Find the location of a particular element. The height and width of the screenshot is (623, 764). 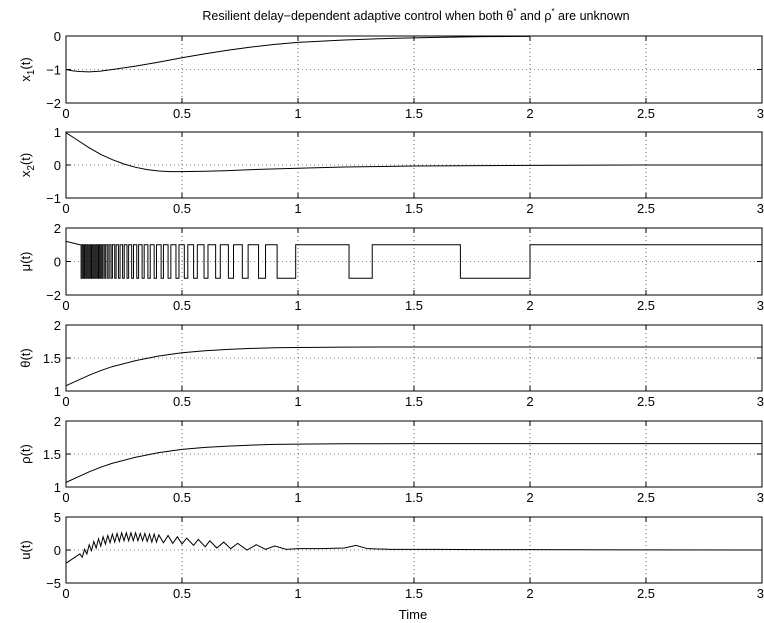

subplot-rho: 0 0.5 1 1.5 2 2.5 3 2 1.5 1 ρ(t) is located at coordinates (391, 459).